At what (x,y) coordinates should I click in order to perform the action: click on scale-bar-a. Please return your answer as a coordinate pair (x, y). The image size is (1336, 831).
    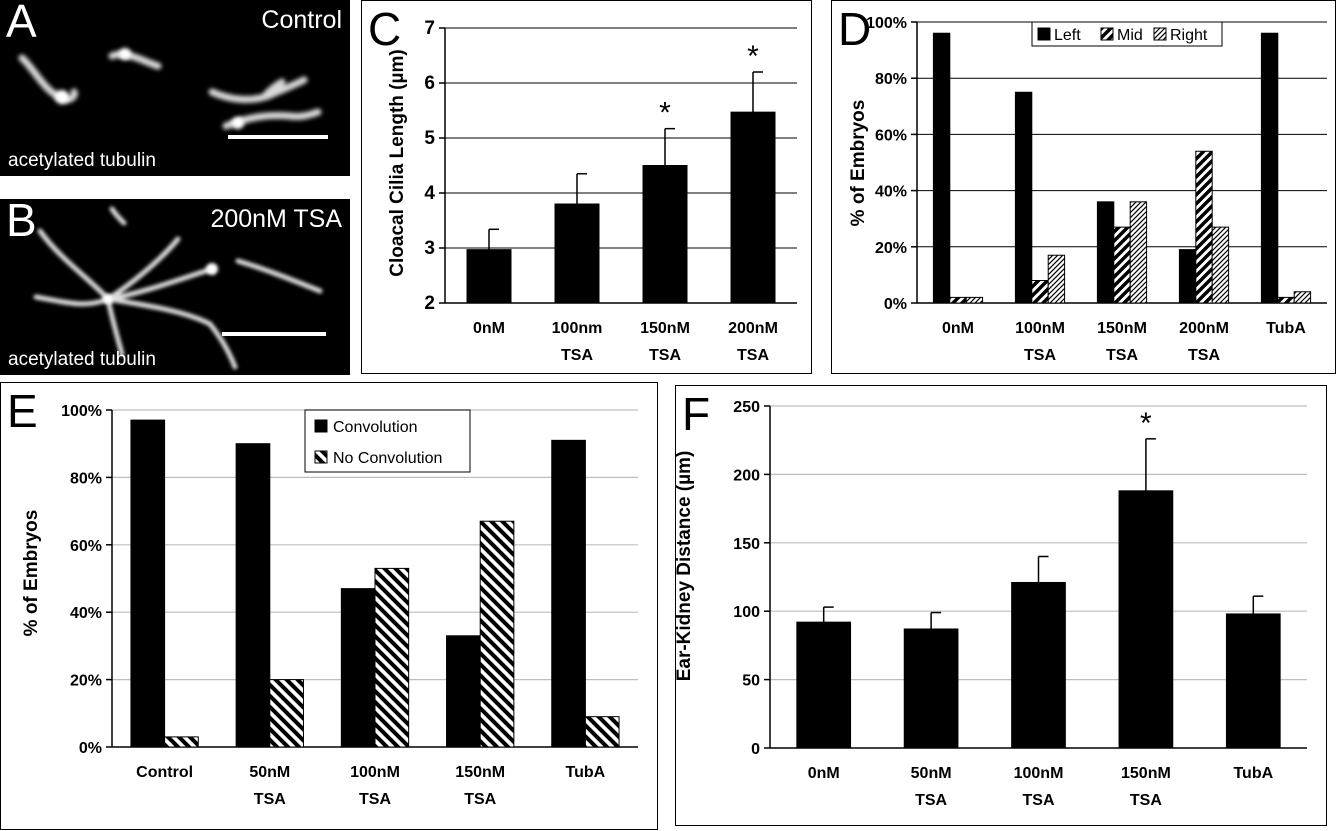
    Looking at the image, I should click on (278, 137).